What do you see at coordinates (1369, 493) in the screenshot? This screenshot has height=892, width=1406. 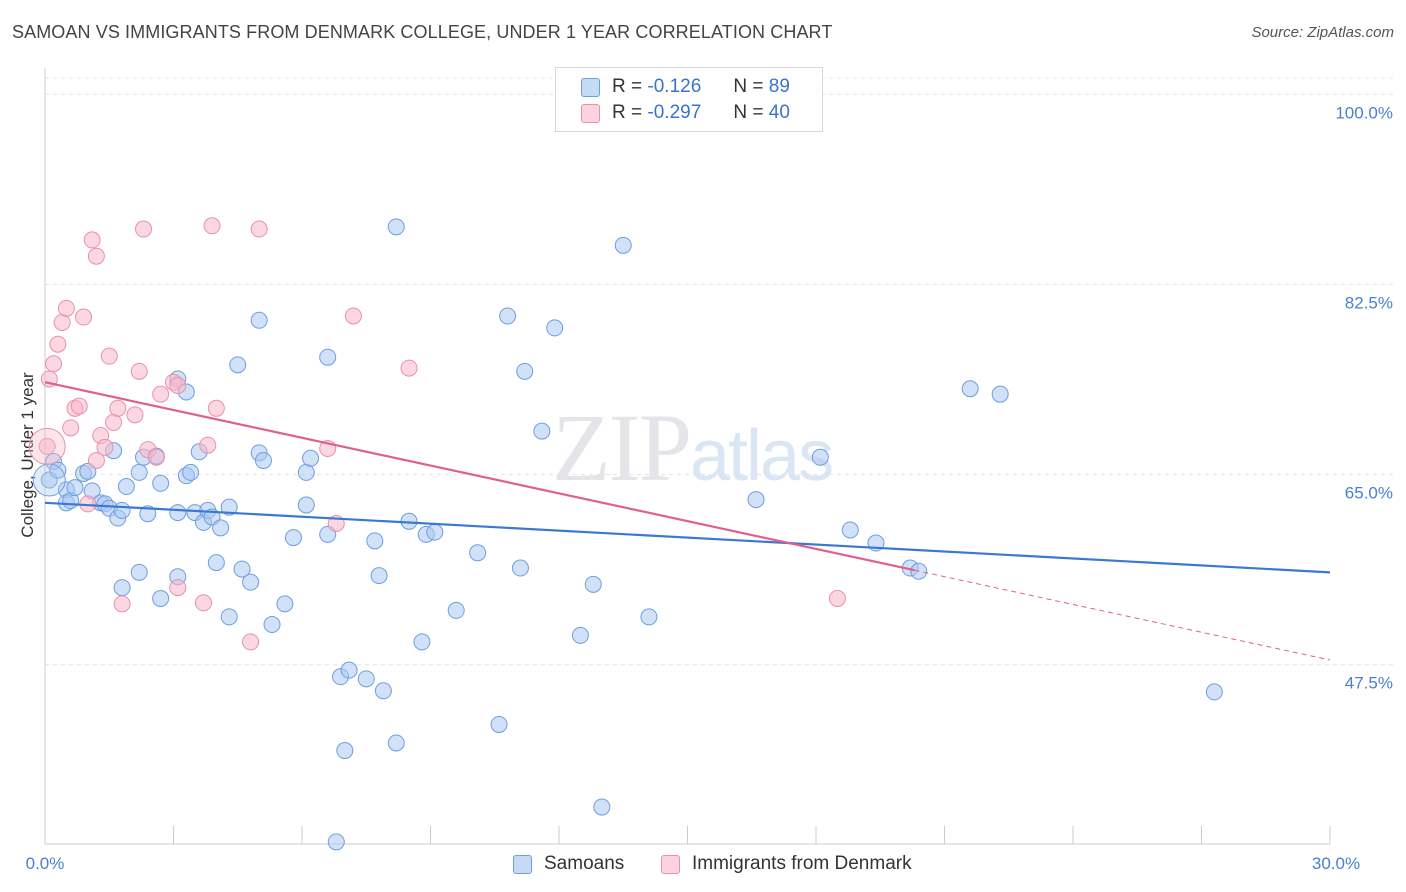 I see `y-tick-label: 65.0%` at bounding box center [1369, 493].